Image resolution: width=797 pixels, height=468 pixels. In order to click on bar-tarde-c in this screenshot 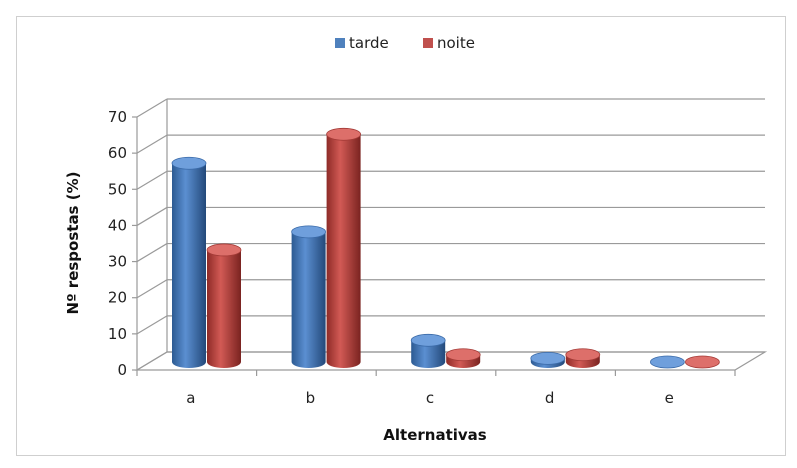, I will do `click(428, 350)`.